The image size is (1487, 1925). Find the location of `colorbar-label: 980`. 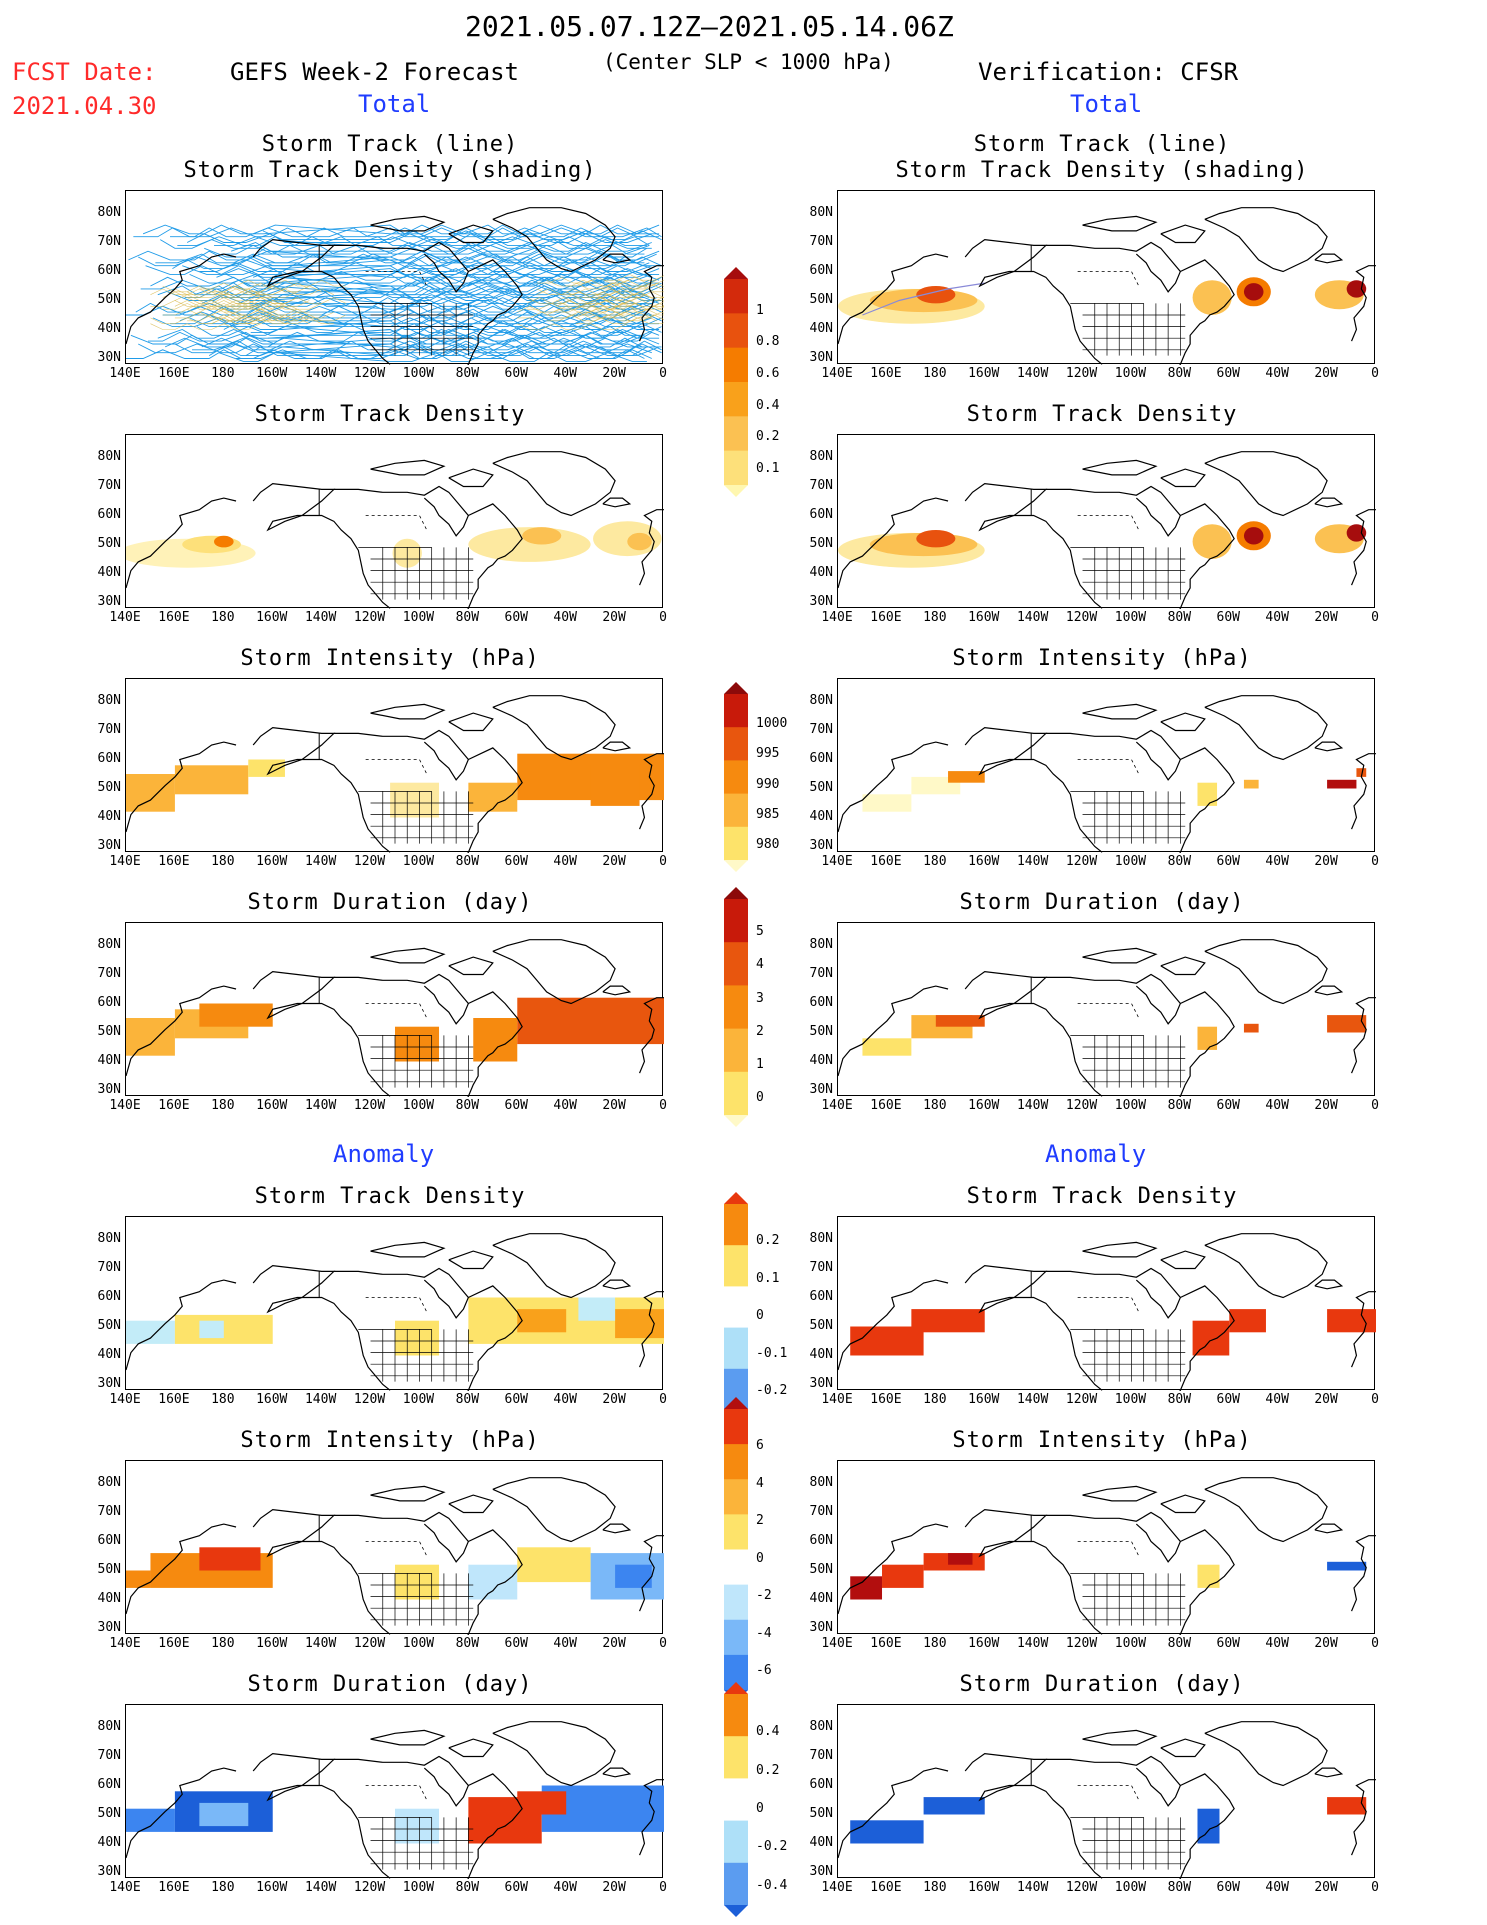

colorbar-label: 980 is located at coordinates (768, 844).